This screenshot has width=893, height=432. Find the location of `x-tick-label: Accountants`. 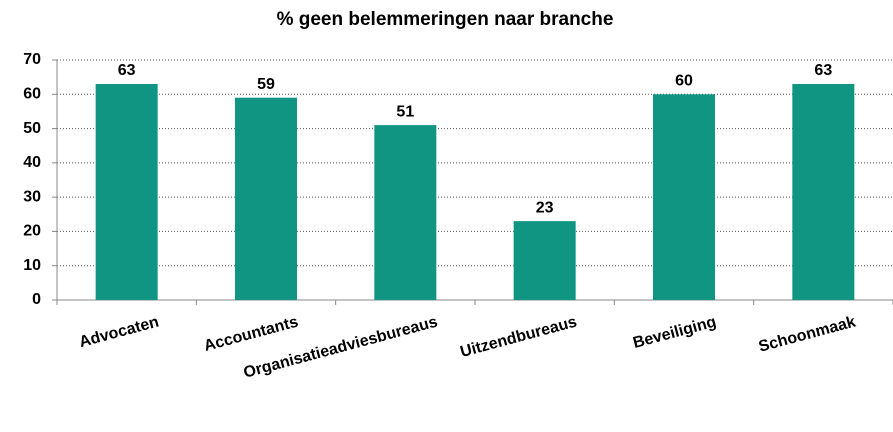

x-tick-label: Accountants is located at coordinates (251, 334).